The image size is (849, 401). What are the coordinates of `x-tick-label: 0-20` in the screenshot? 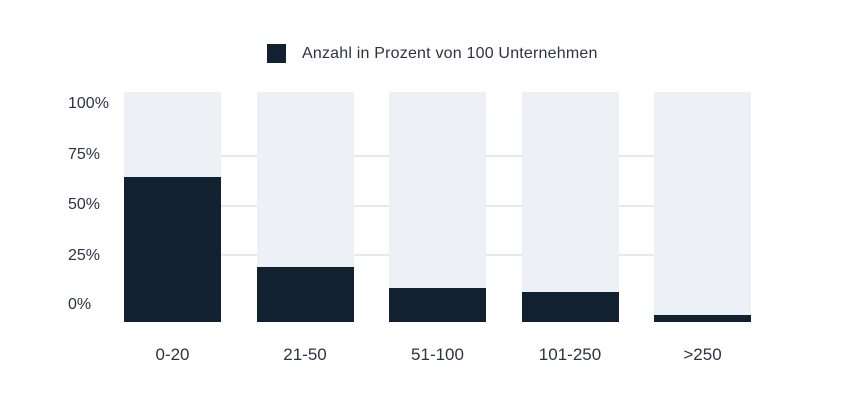 It's located at (172, 354).